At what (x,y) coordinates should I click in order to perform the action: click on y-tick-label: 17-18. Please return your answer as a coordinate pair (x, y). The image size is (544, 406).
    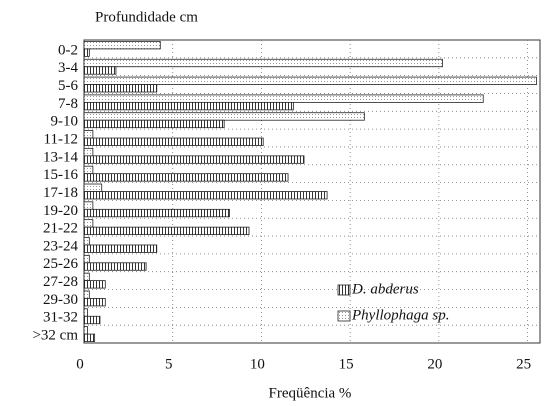
    Looking at the image, I should click on (60, 193).